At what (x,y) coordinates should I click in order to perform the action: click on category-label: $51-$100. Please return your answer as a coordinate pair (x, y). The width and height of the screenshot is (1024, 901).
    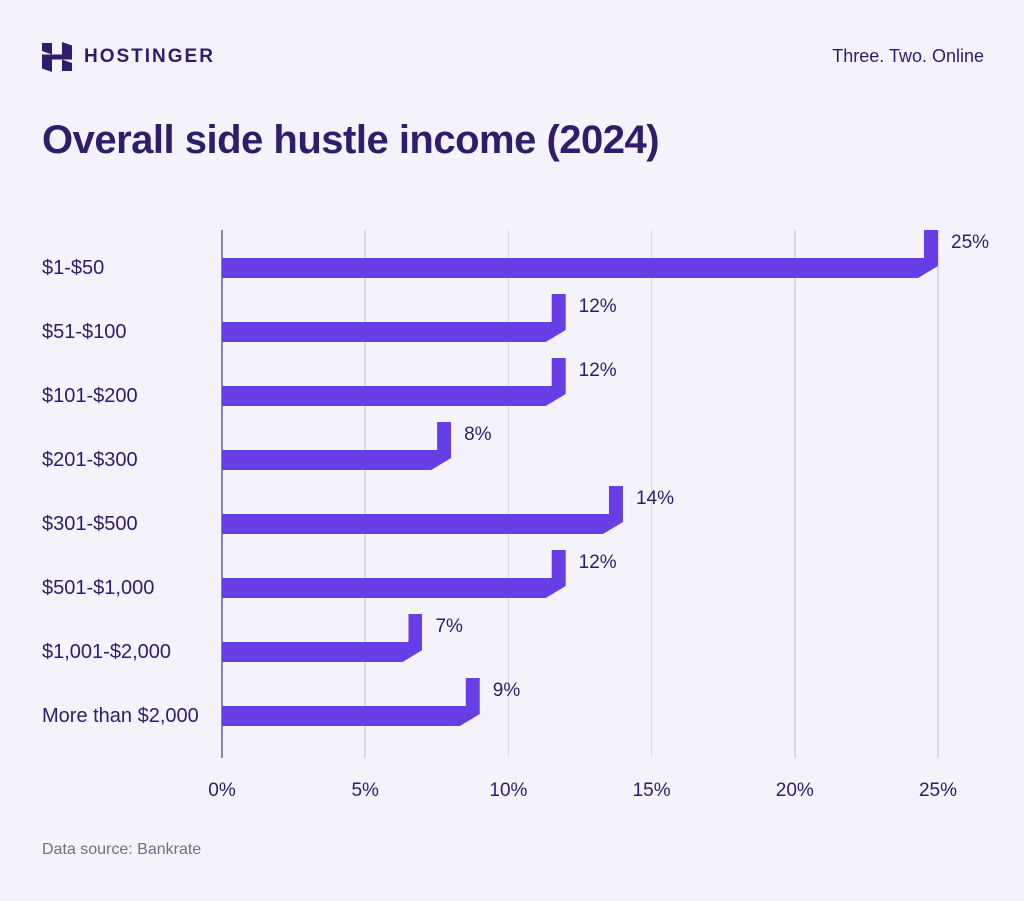
    Looking at the image, I should click on (84, 332).